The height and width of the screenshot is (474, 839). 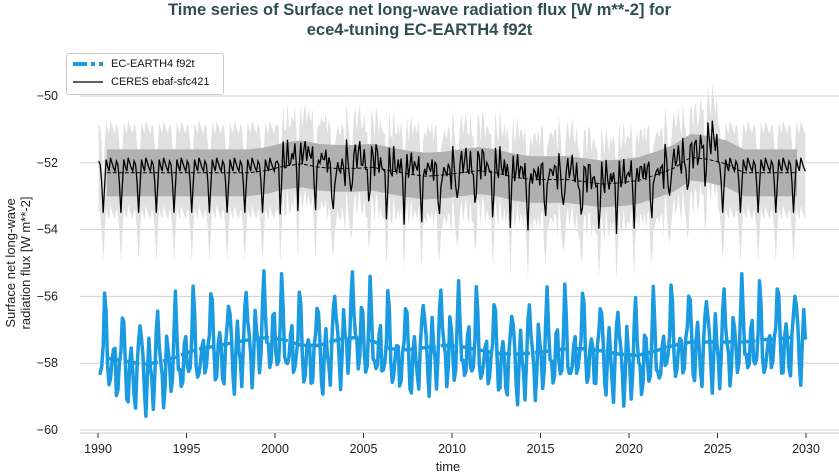 I want to click on y-tick-label: −60, so click(x=47, y=430).